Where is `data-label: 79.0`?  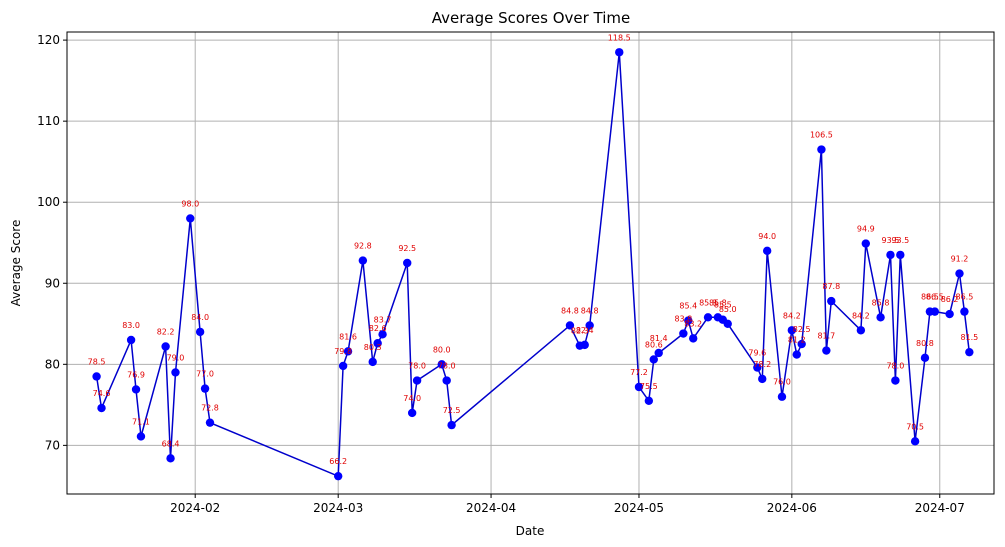
data-label: 79.0 is located at coordinates (176, 357).